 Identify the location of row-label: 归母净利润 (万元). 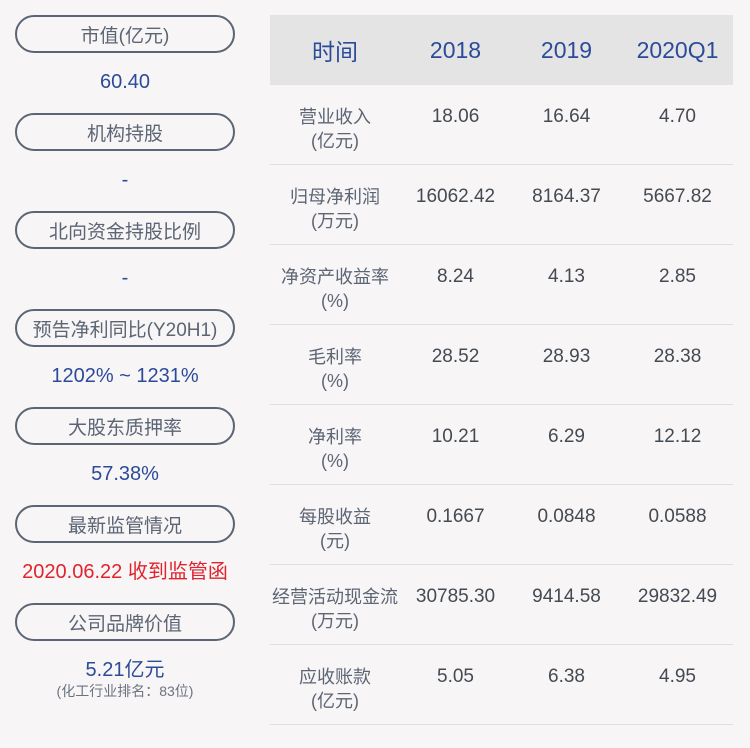
(335, 209).